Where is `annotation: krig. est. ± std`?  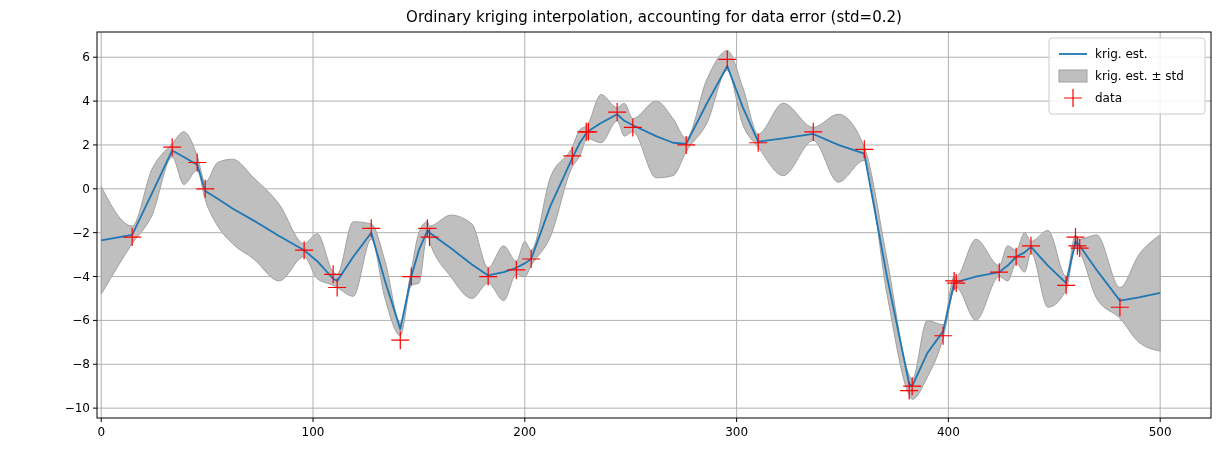 annotation: krig. est. ± std is located at coordinates (1139, 76).